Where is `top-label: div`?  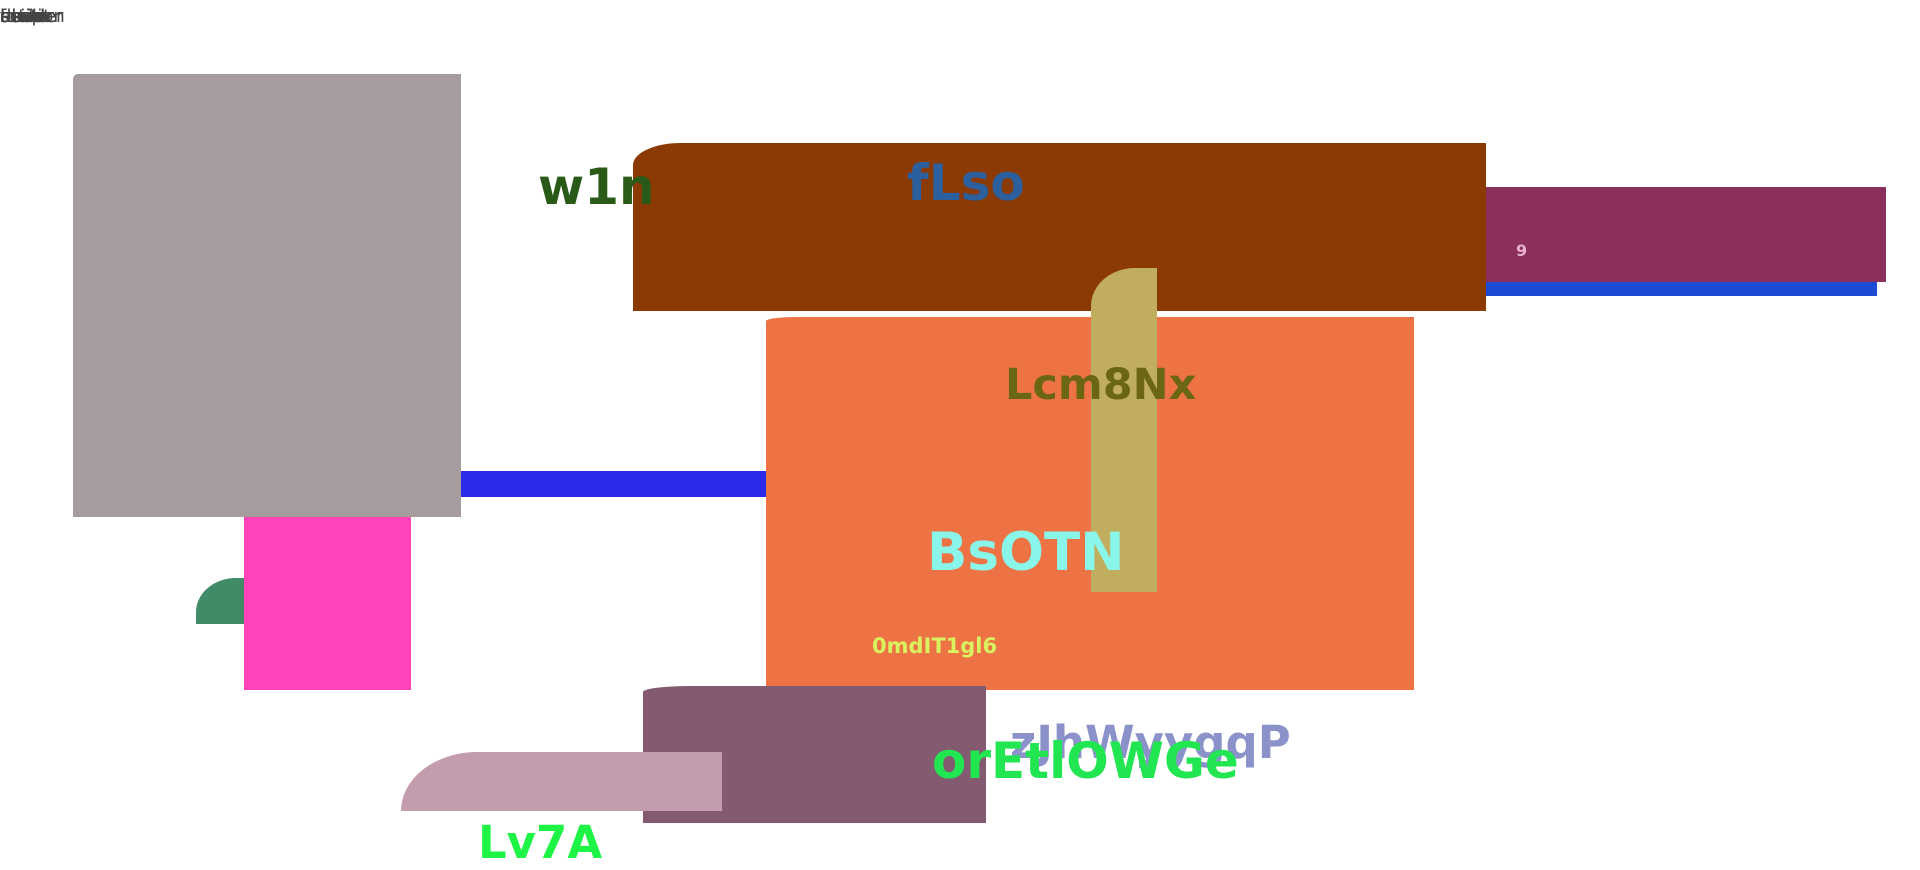
top-label: div is located at coordinates (14, 16).